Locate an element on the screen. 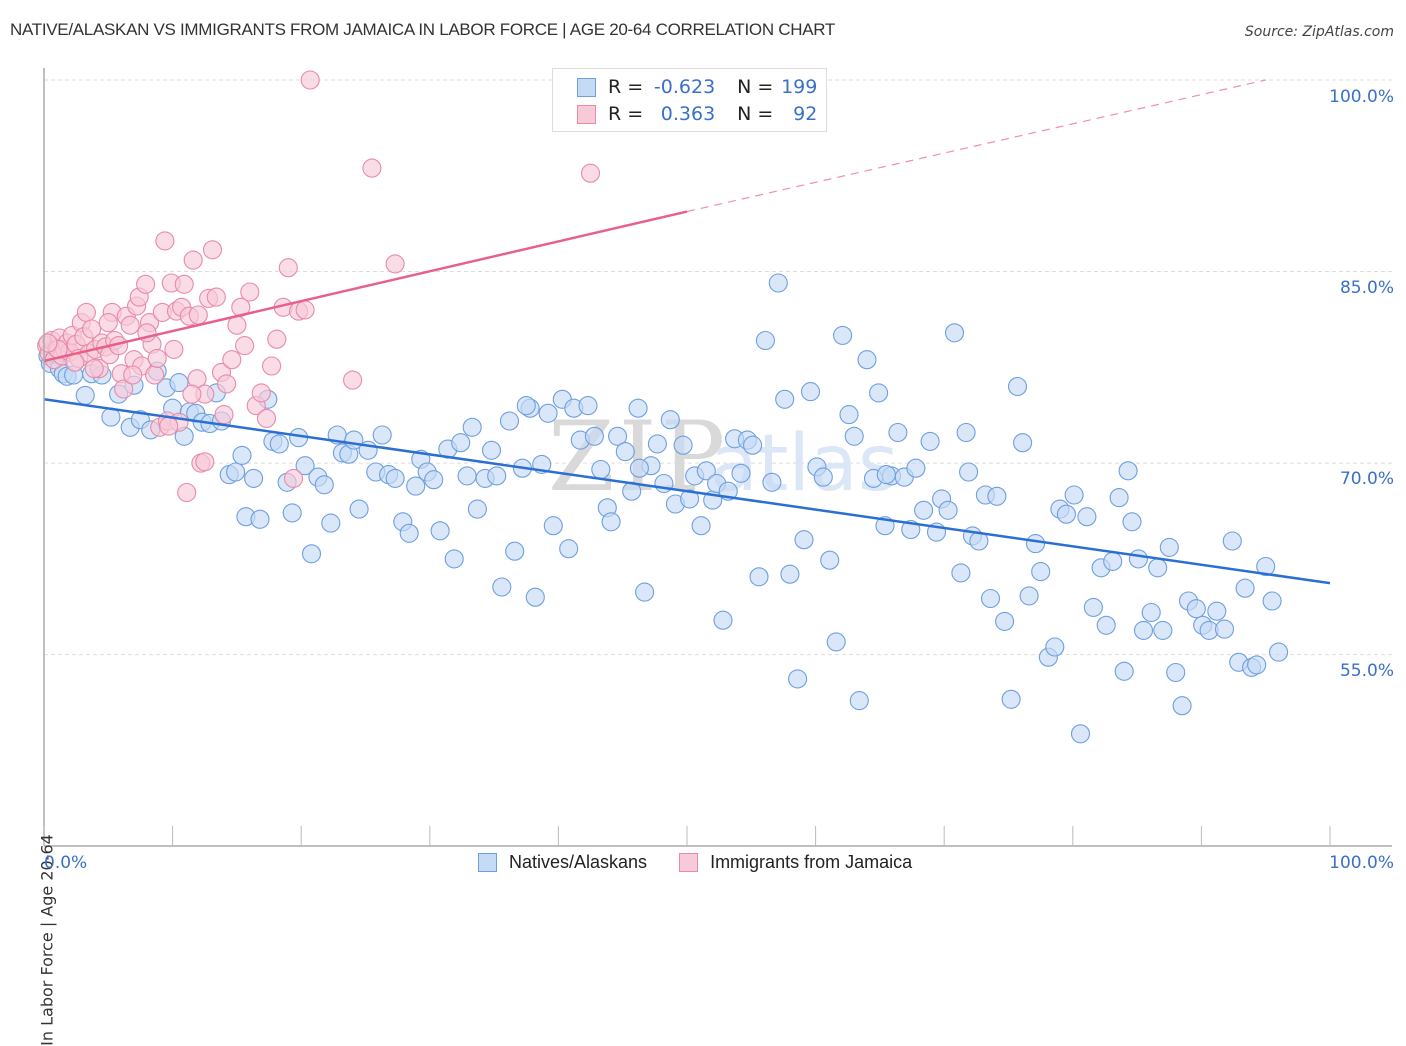 The image size is (1406, 1046). legend-r-value: 0.363 is located at coordinates (688, 114).